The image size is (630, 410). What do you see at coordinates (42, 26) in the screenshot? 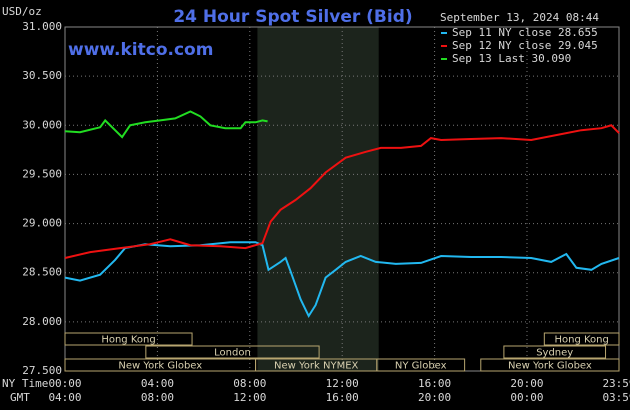
I see `y-tick-label: 31.000` at bounding box center [42, 26].